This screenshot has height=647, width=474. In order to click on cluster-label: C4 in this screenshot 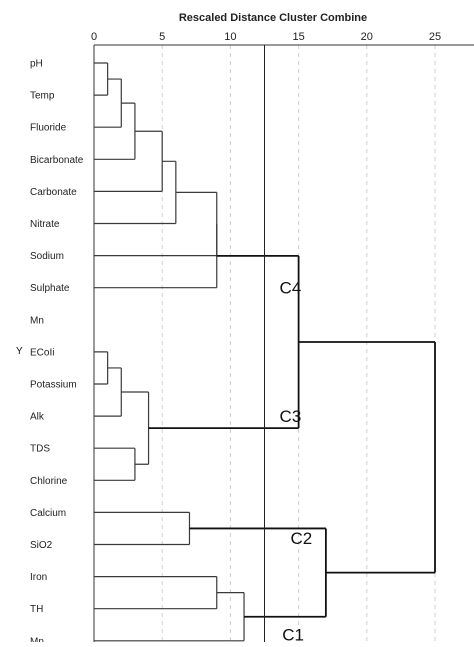, I will do `click(291, 288)`.